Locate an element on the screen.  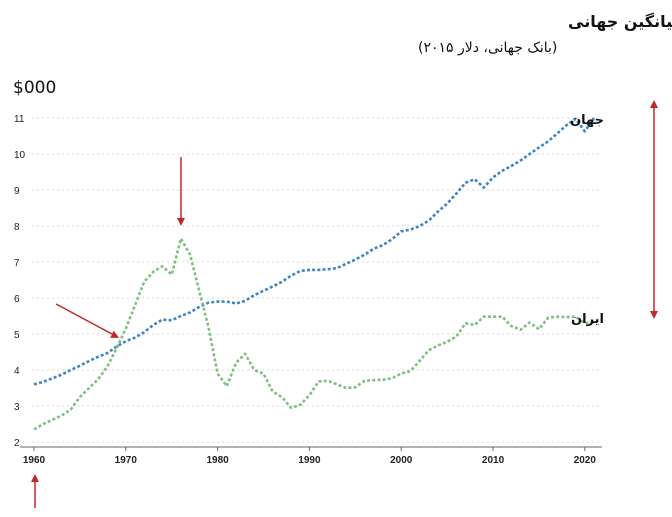
x-tick-label: 1990 is located at coordinates (309, 460).